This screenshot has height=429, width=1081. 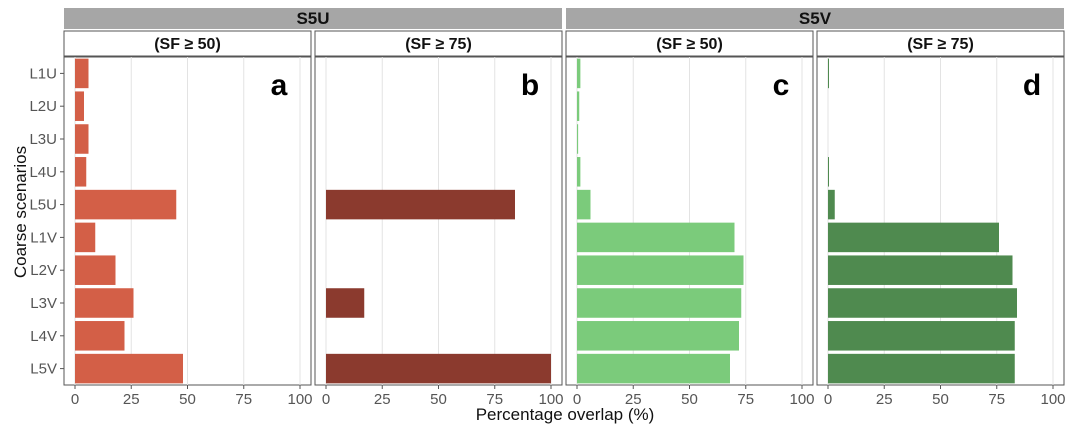 I want to click on bar-c-l1u, so click(x=579, y=73).